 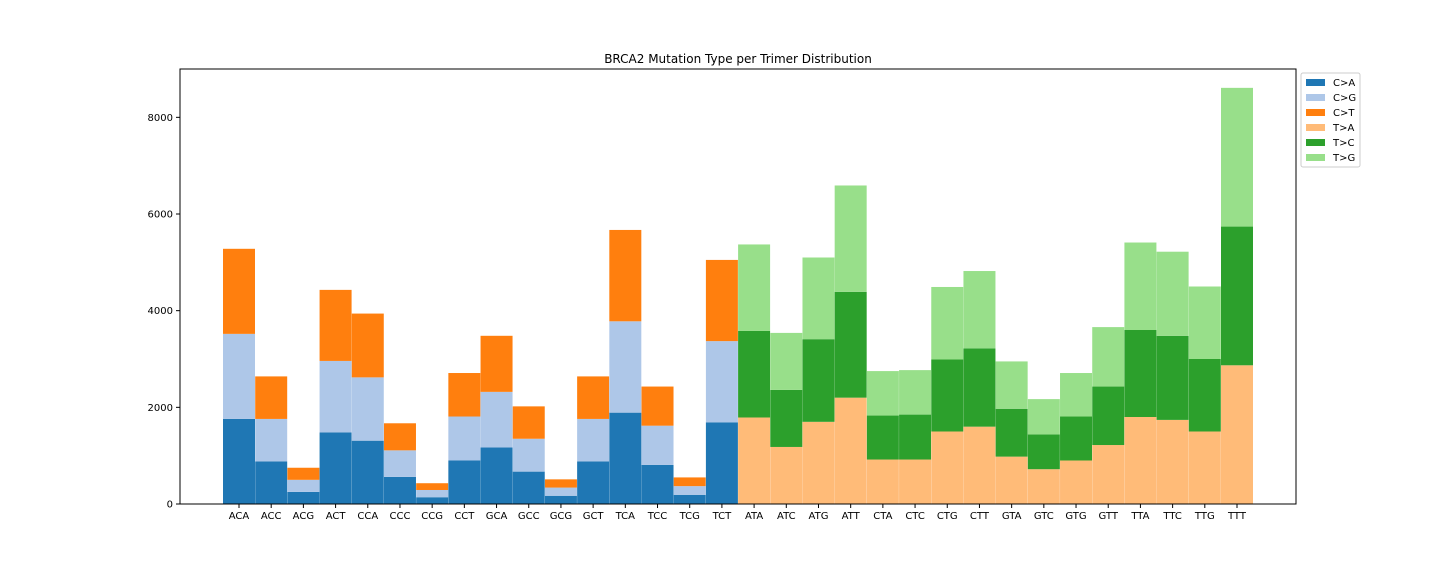 What do you see at coordinates (1171, 516) in the screenshot?
I see `x-tick-label-TTC: TTC` at bounding box center [1171, 516].